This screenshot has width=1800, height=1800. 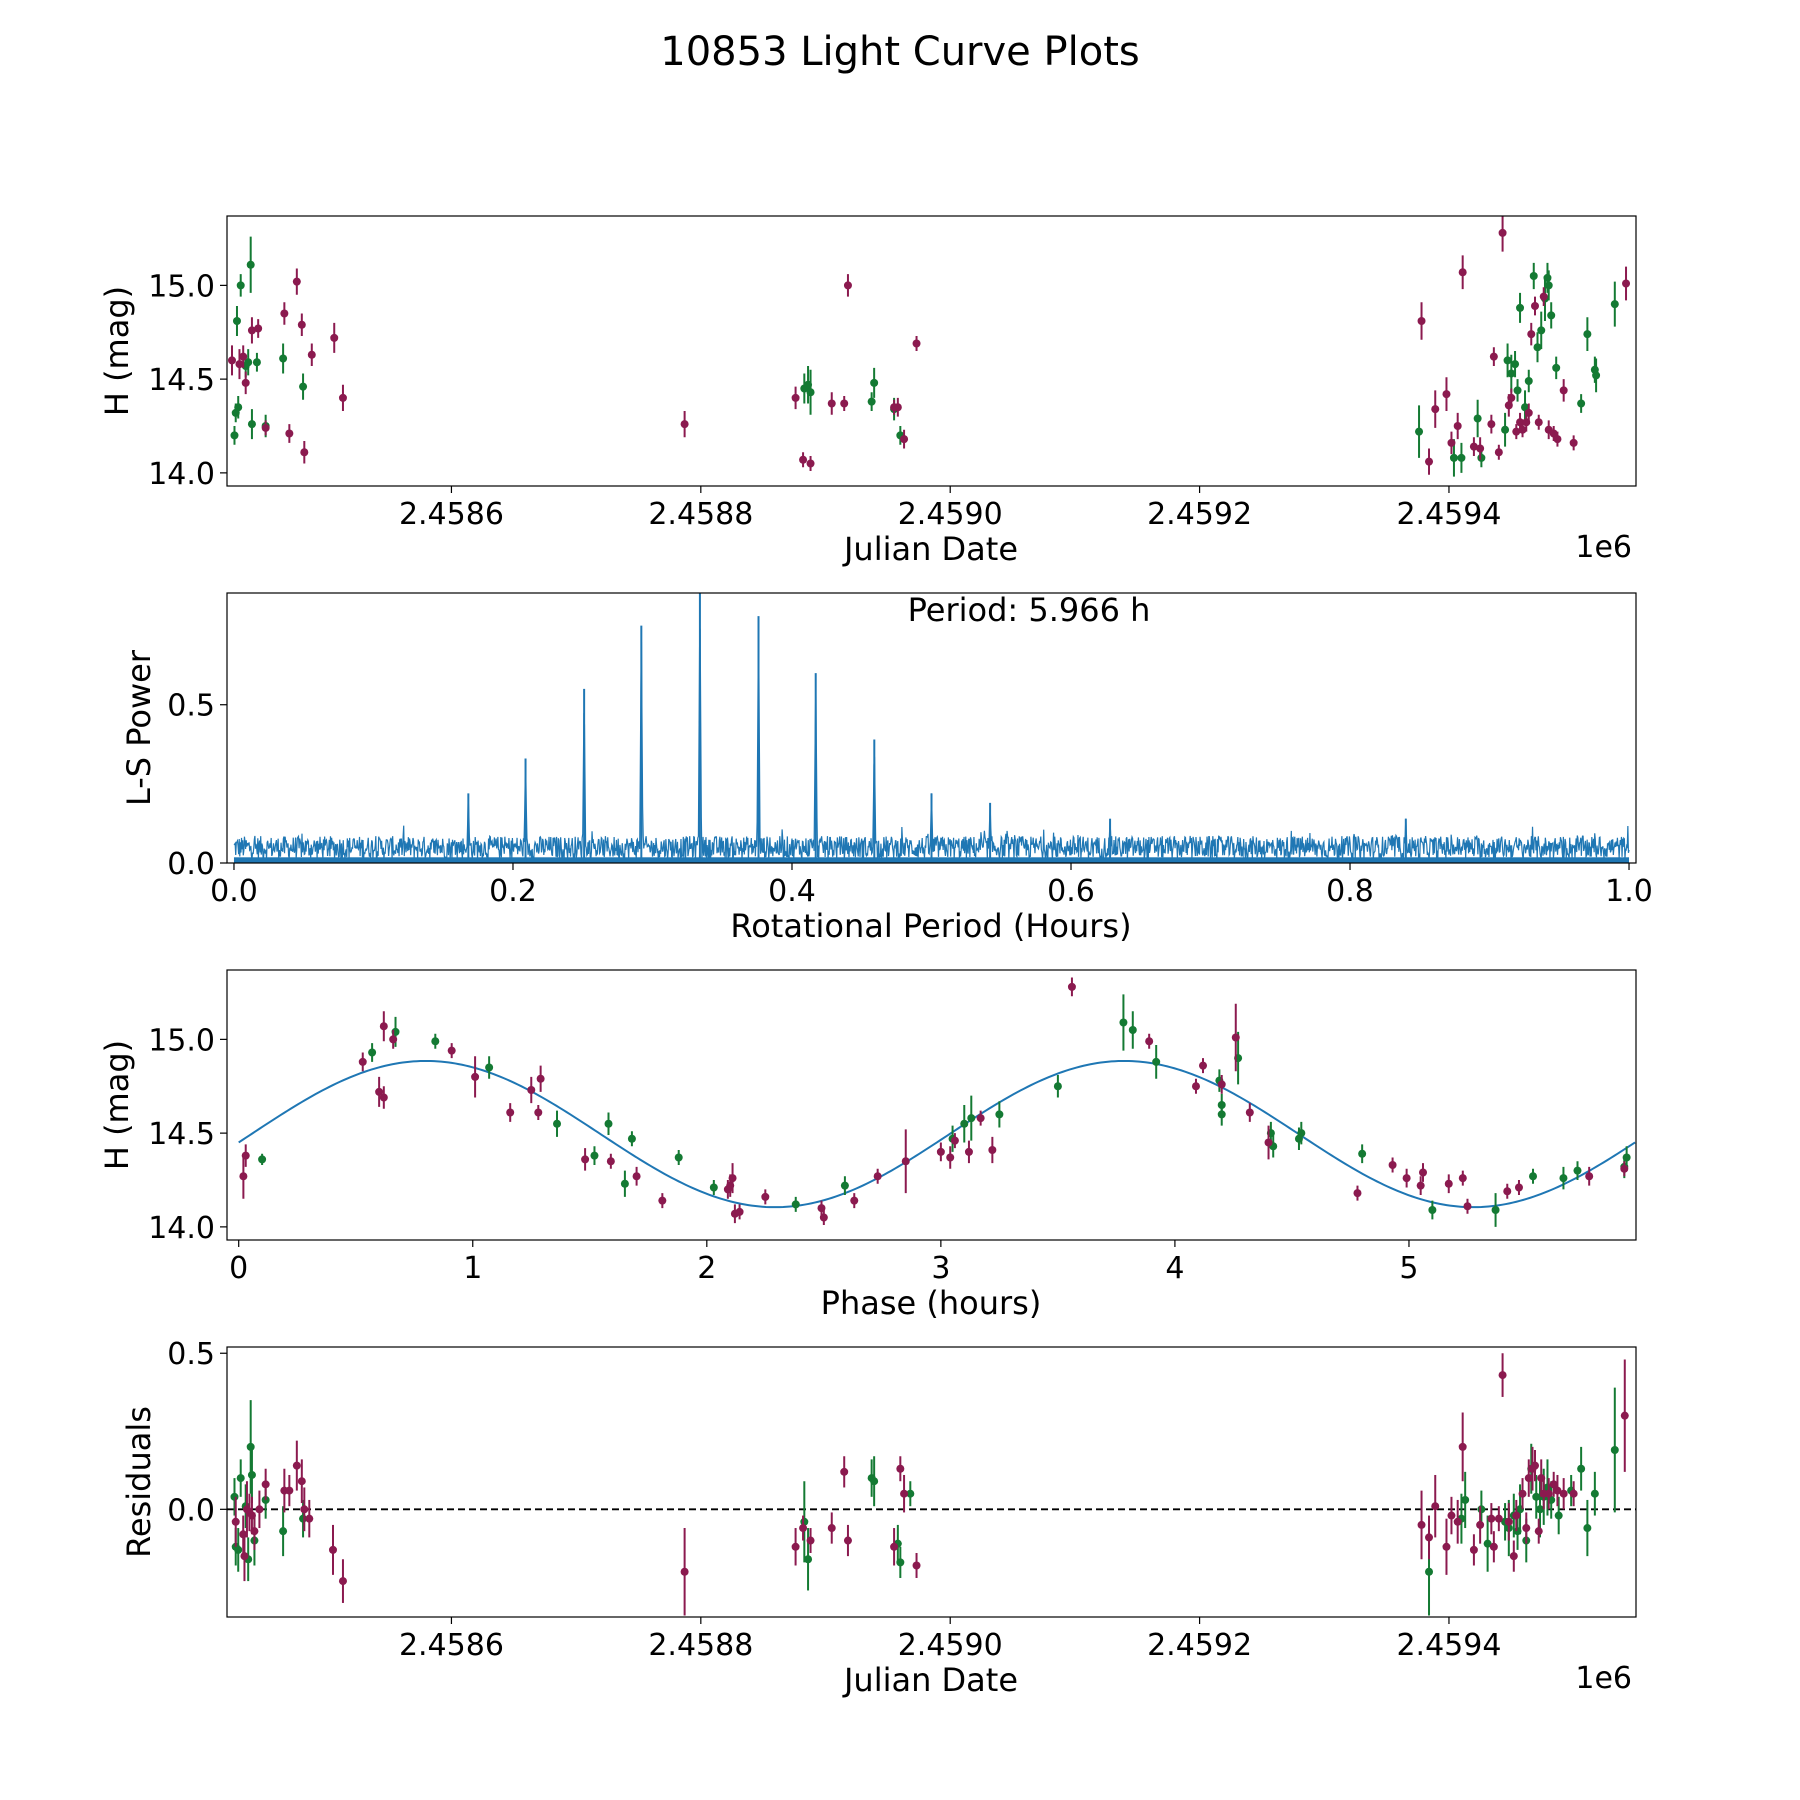 I want to click on lightcurve-ytick-label: 14.0, so click(x=181, y=474).